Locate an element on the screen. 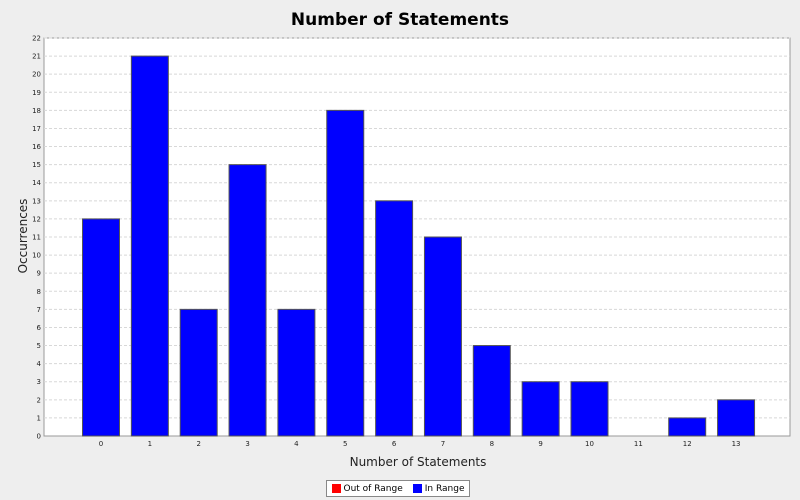 The image size is (800, 500). legend: Out of Range In Range is located at coordinates (398, 488).